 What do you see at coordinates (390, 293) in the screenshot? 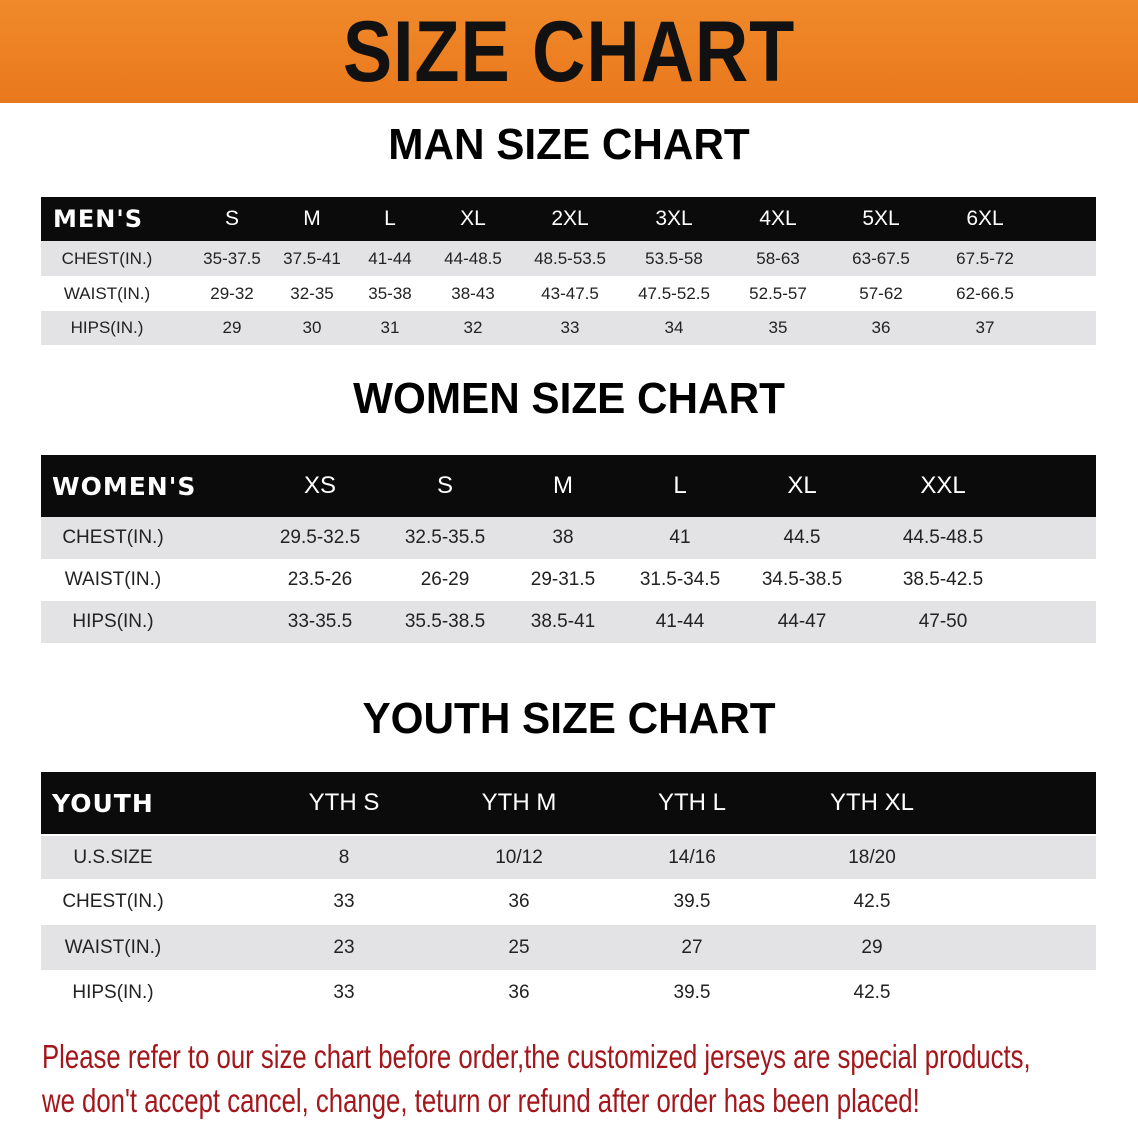
I see `measurement-cell: 35-38` at bounding box center [390, 293].